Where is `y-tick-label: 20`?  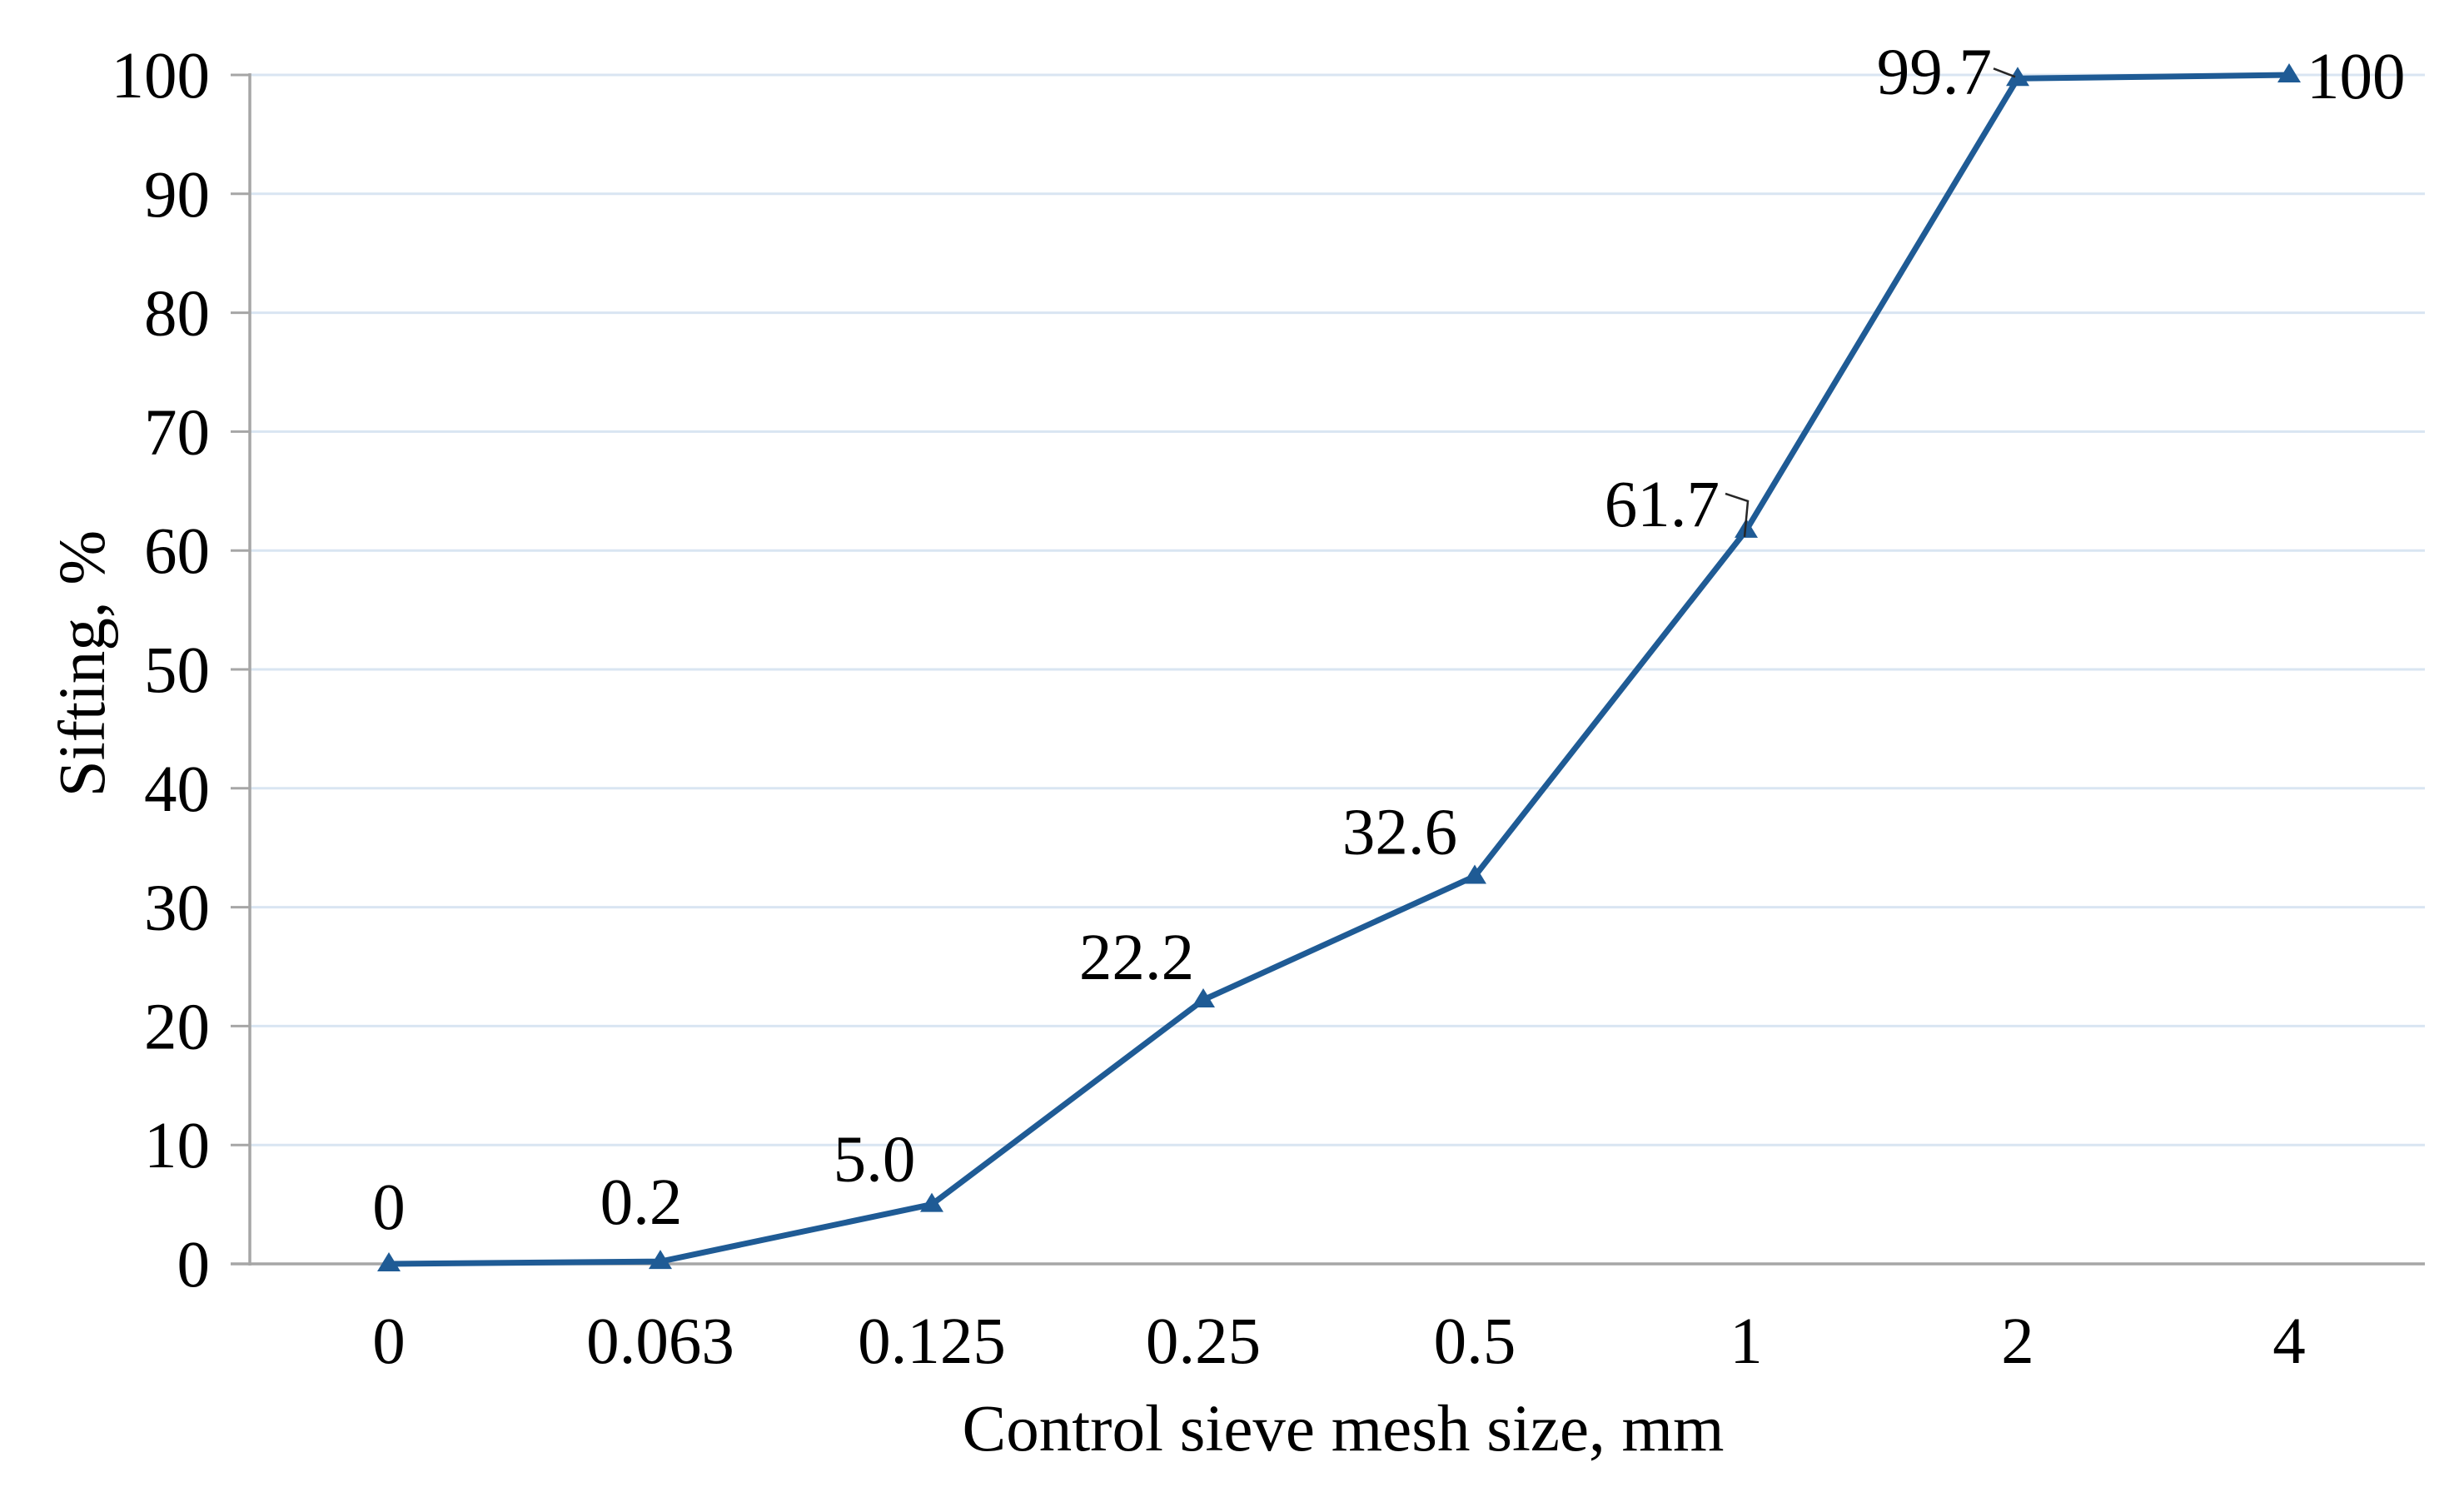 y-tick-label: 20 is located at coordinates (177, 1027).